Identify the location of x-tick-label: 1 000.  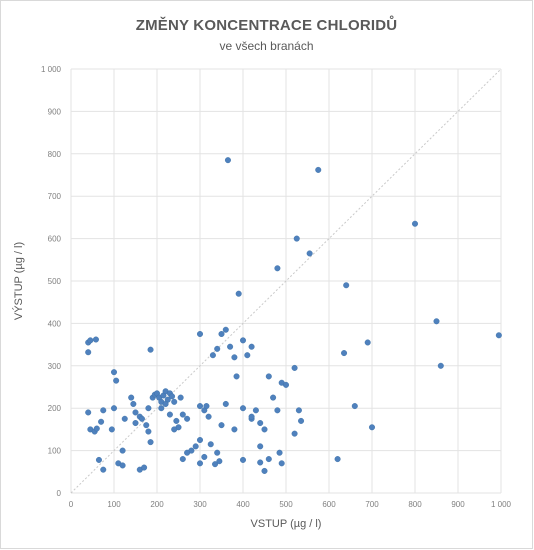
(501, 504).